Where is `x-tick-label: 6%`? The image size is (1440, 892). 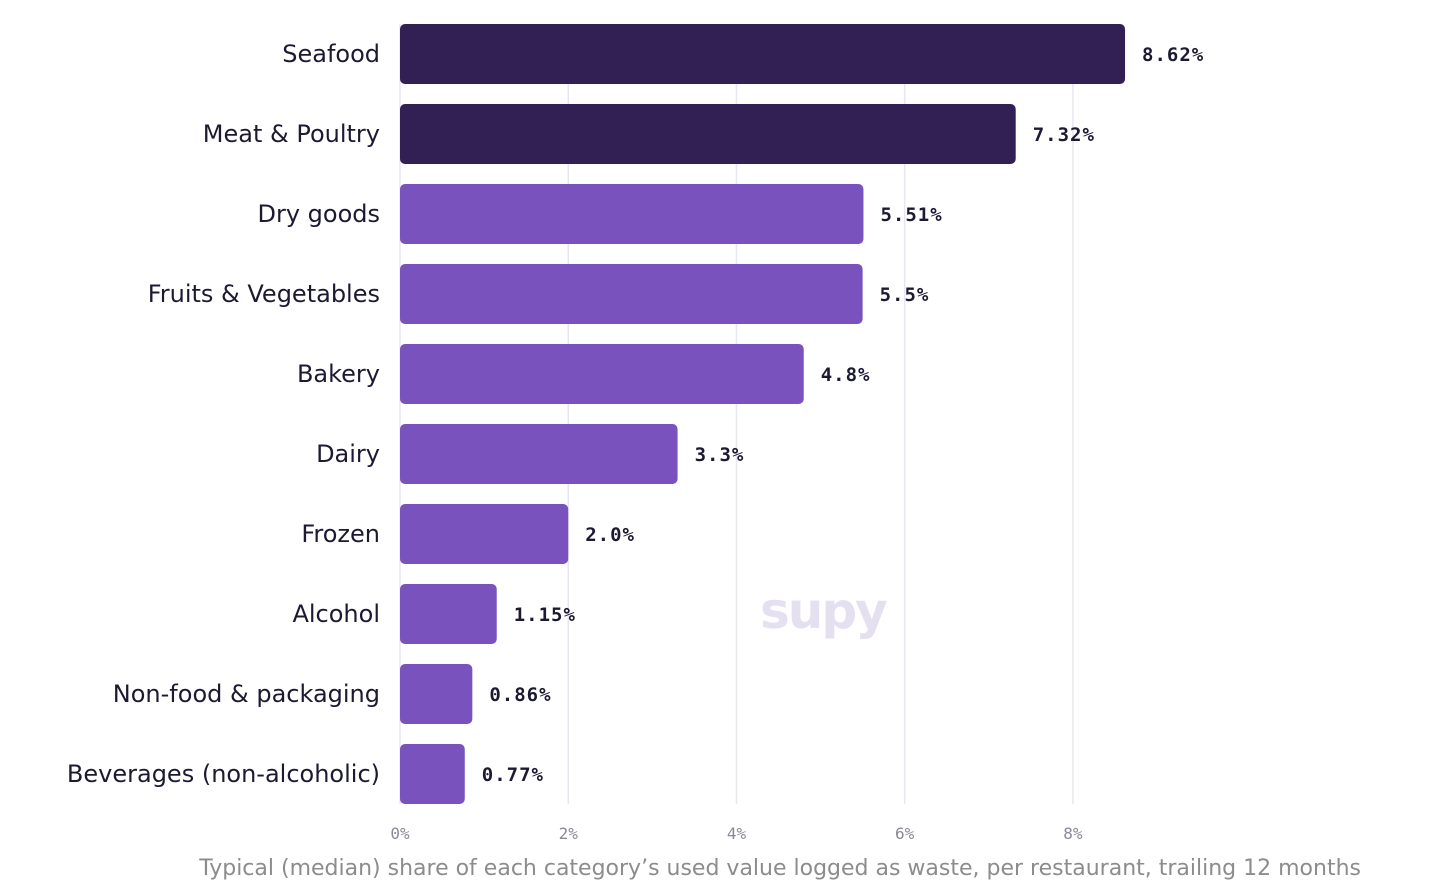
x-tick-label: 6% is located at coordinates (905, 833).